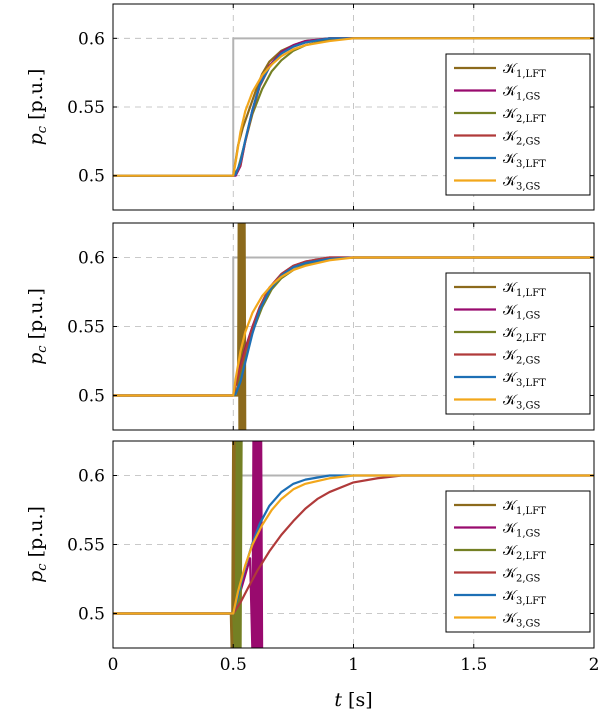  What do you see at coordinates (233, 665) in the screenshot?
I see `x-tick-label: 0.5` at bounding box center [233, 665].